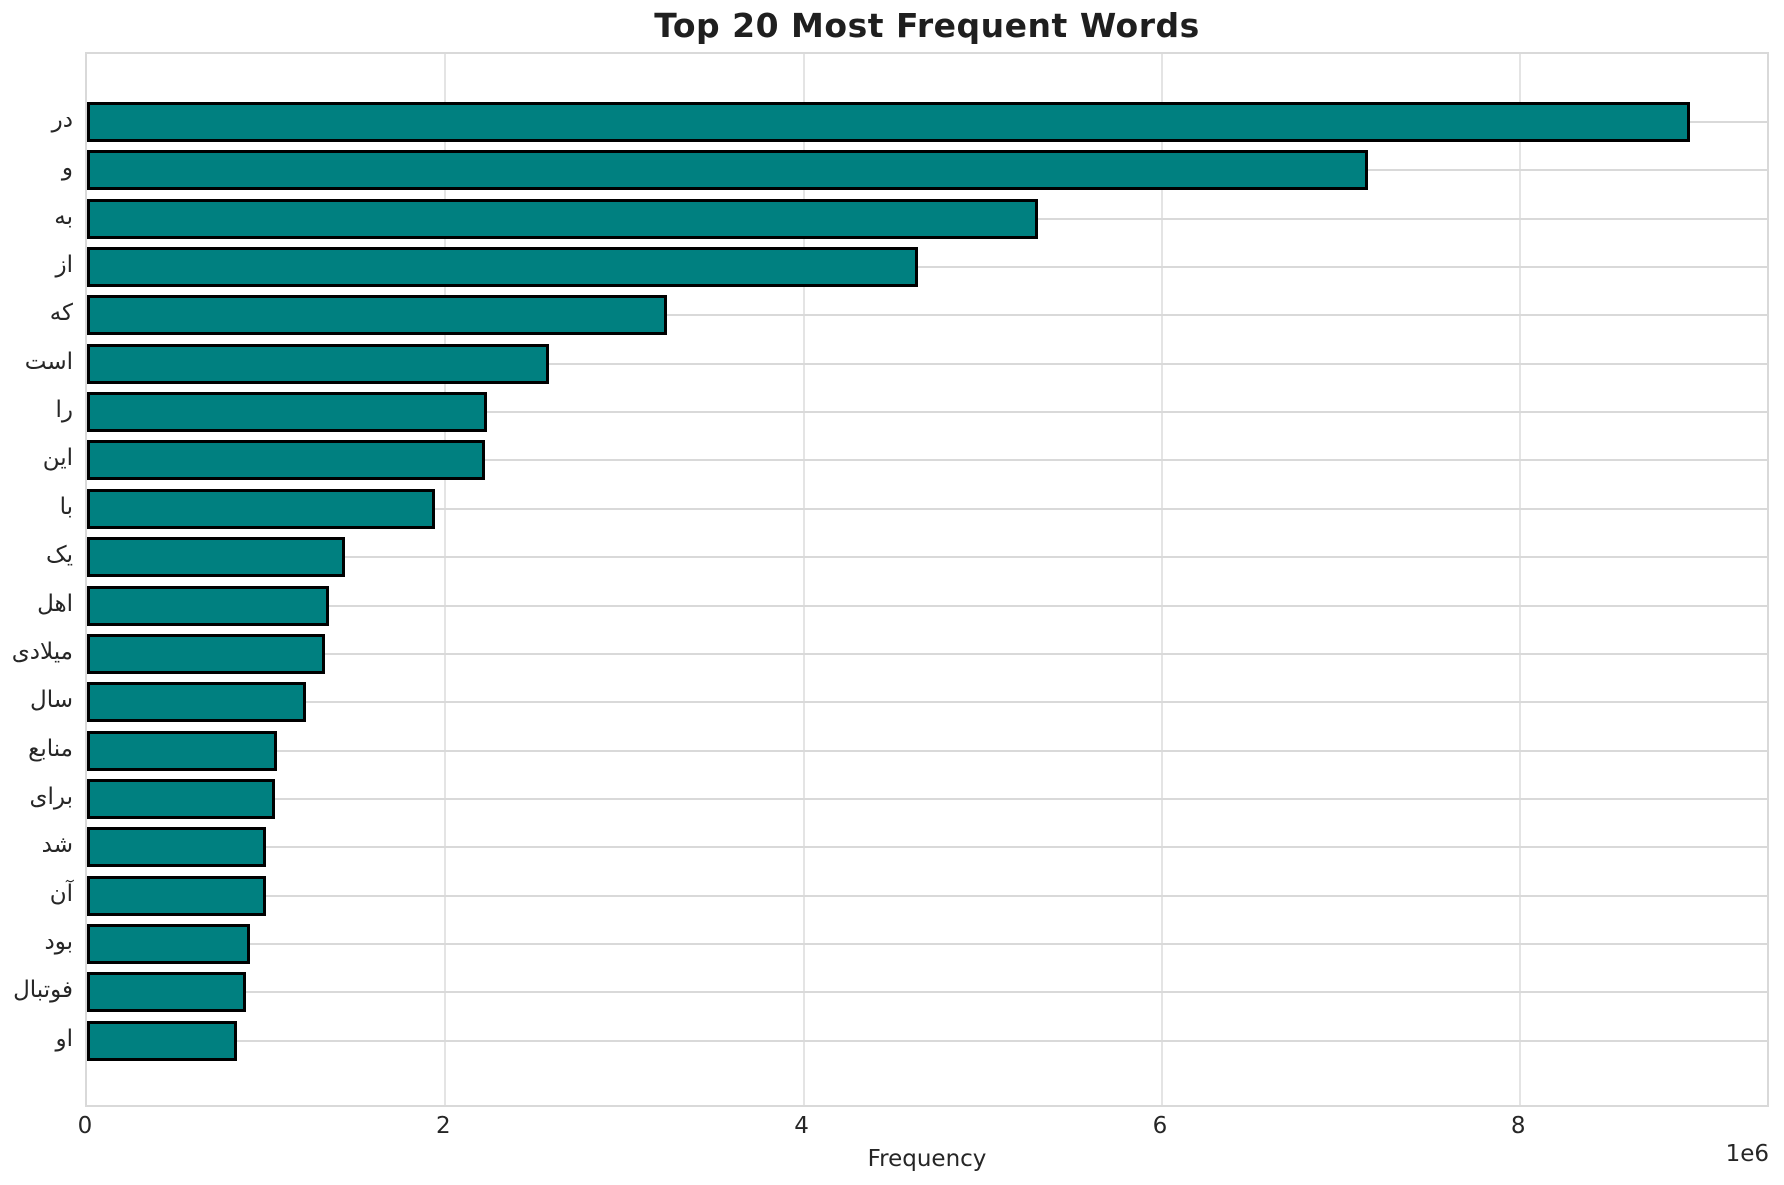  What do you see at coordinates (61, 313) in the screenshot?
I see `y-tick-label: که` at bounding box center [61, 313].